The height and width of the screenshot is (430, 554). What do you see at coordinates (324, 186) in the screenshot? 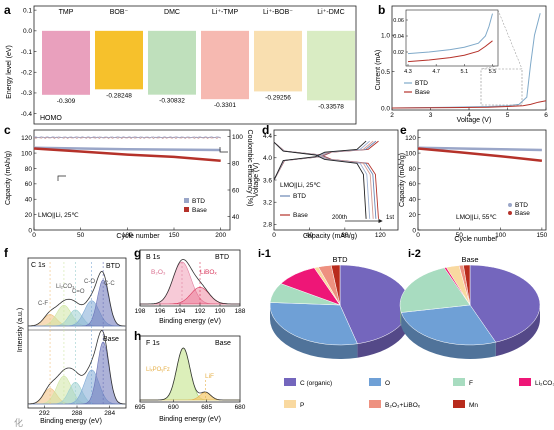
I see `panel-d-axes: 0 40 80 120 2.8 3.2 3.6 4.0 4.4` at bounding box center [324, 186].